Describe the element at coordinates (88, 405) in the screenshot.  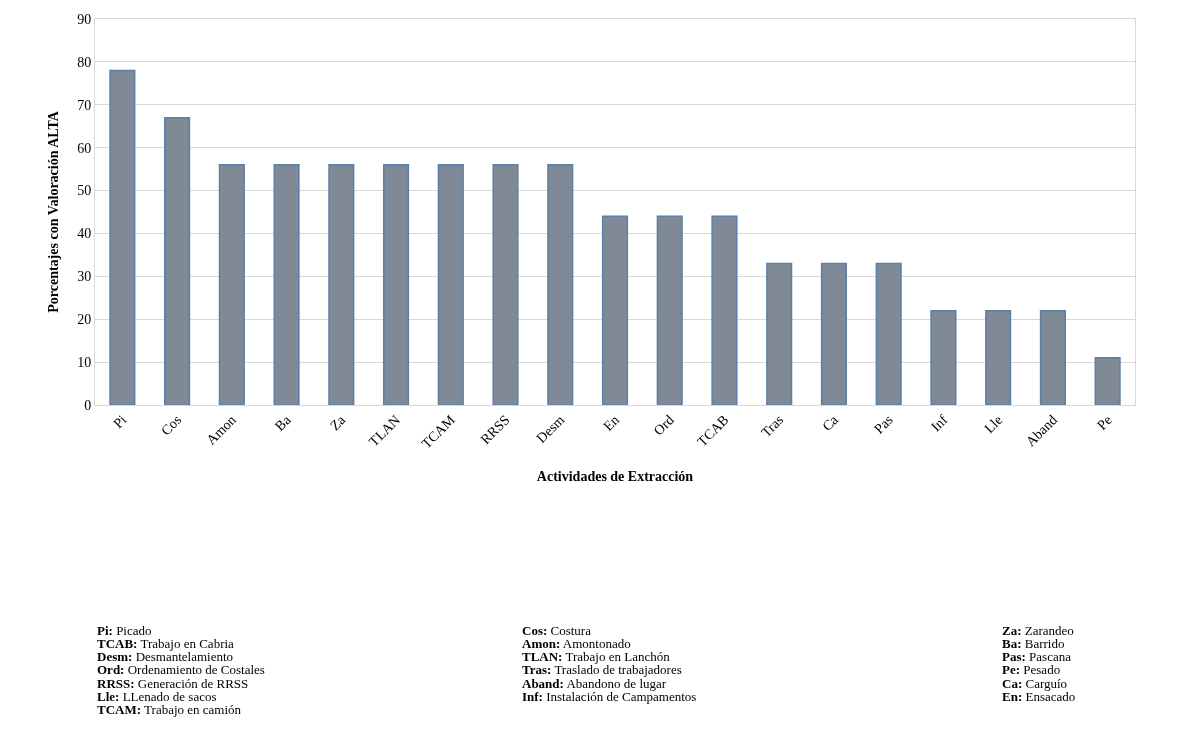
I see `y-tick-label: 0` at that location.